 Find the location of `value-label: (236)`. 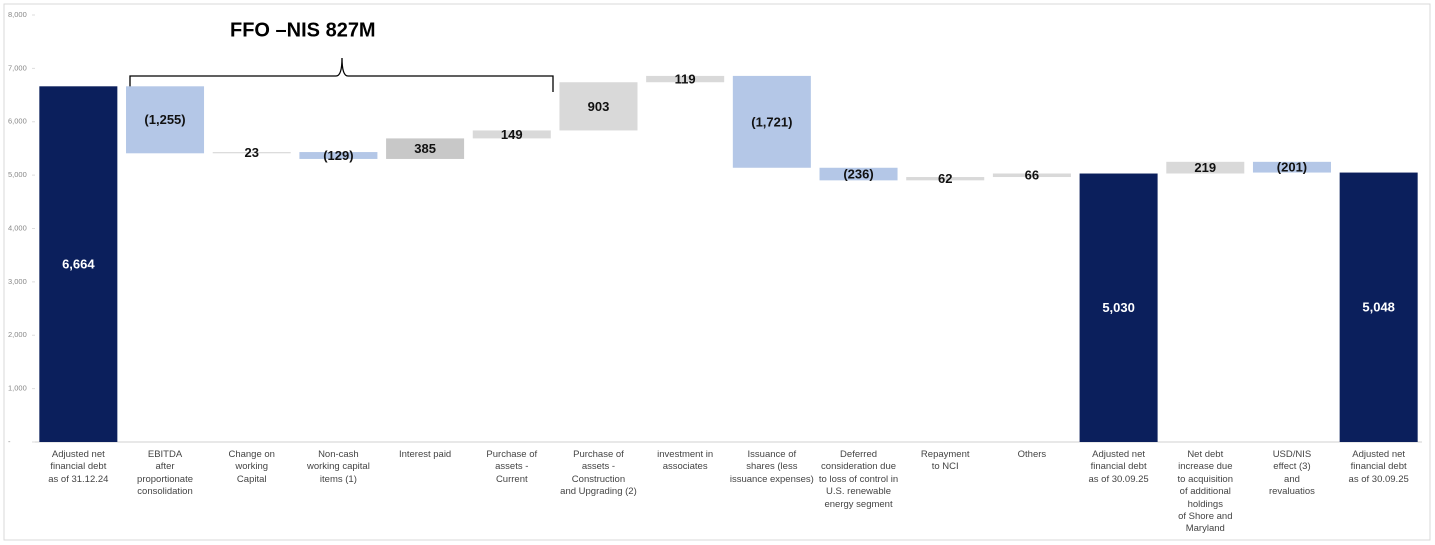

value-label: (236) is located at coordinates (858, 173).